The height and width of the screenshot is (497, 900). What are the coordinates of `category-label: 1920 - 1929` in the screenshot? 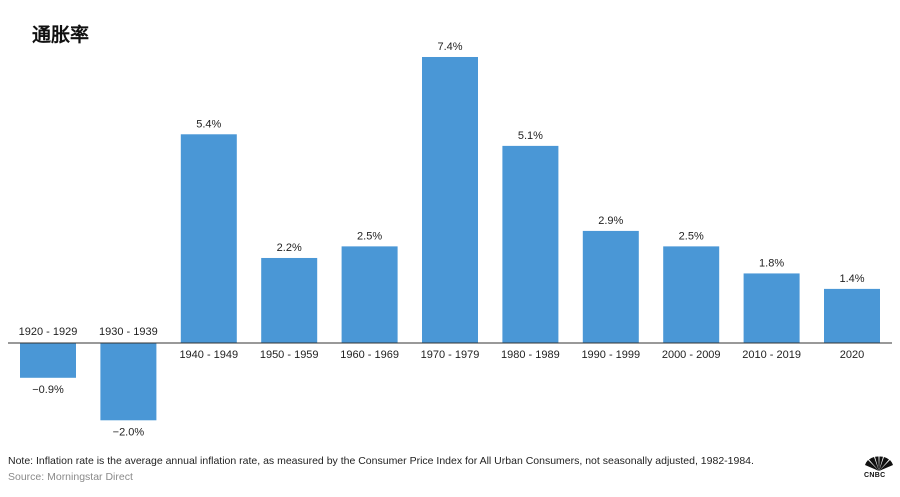 It's located at (48, 332).